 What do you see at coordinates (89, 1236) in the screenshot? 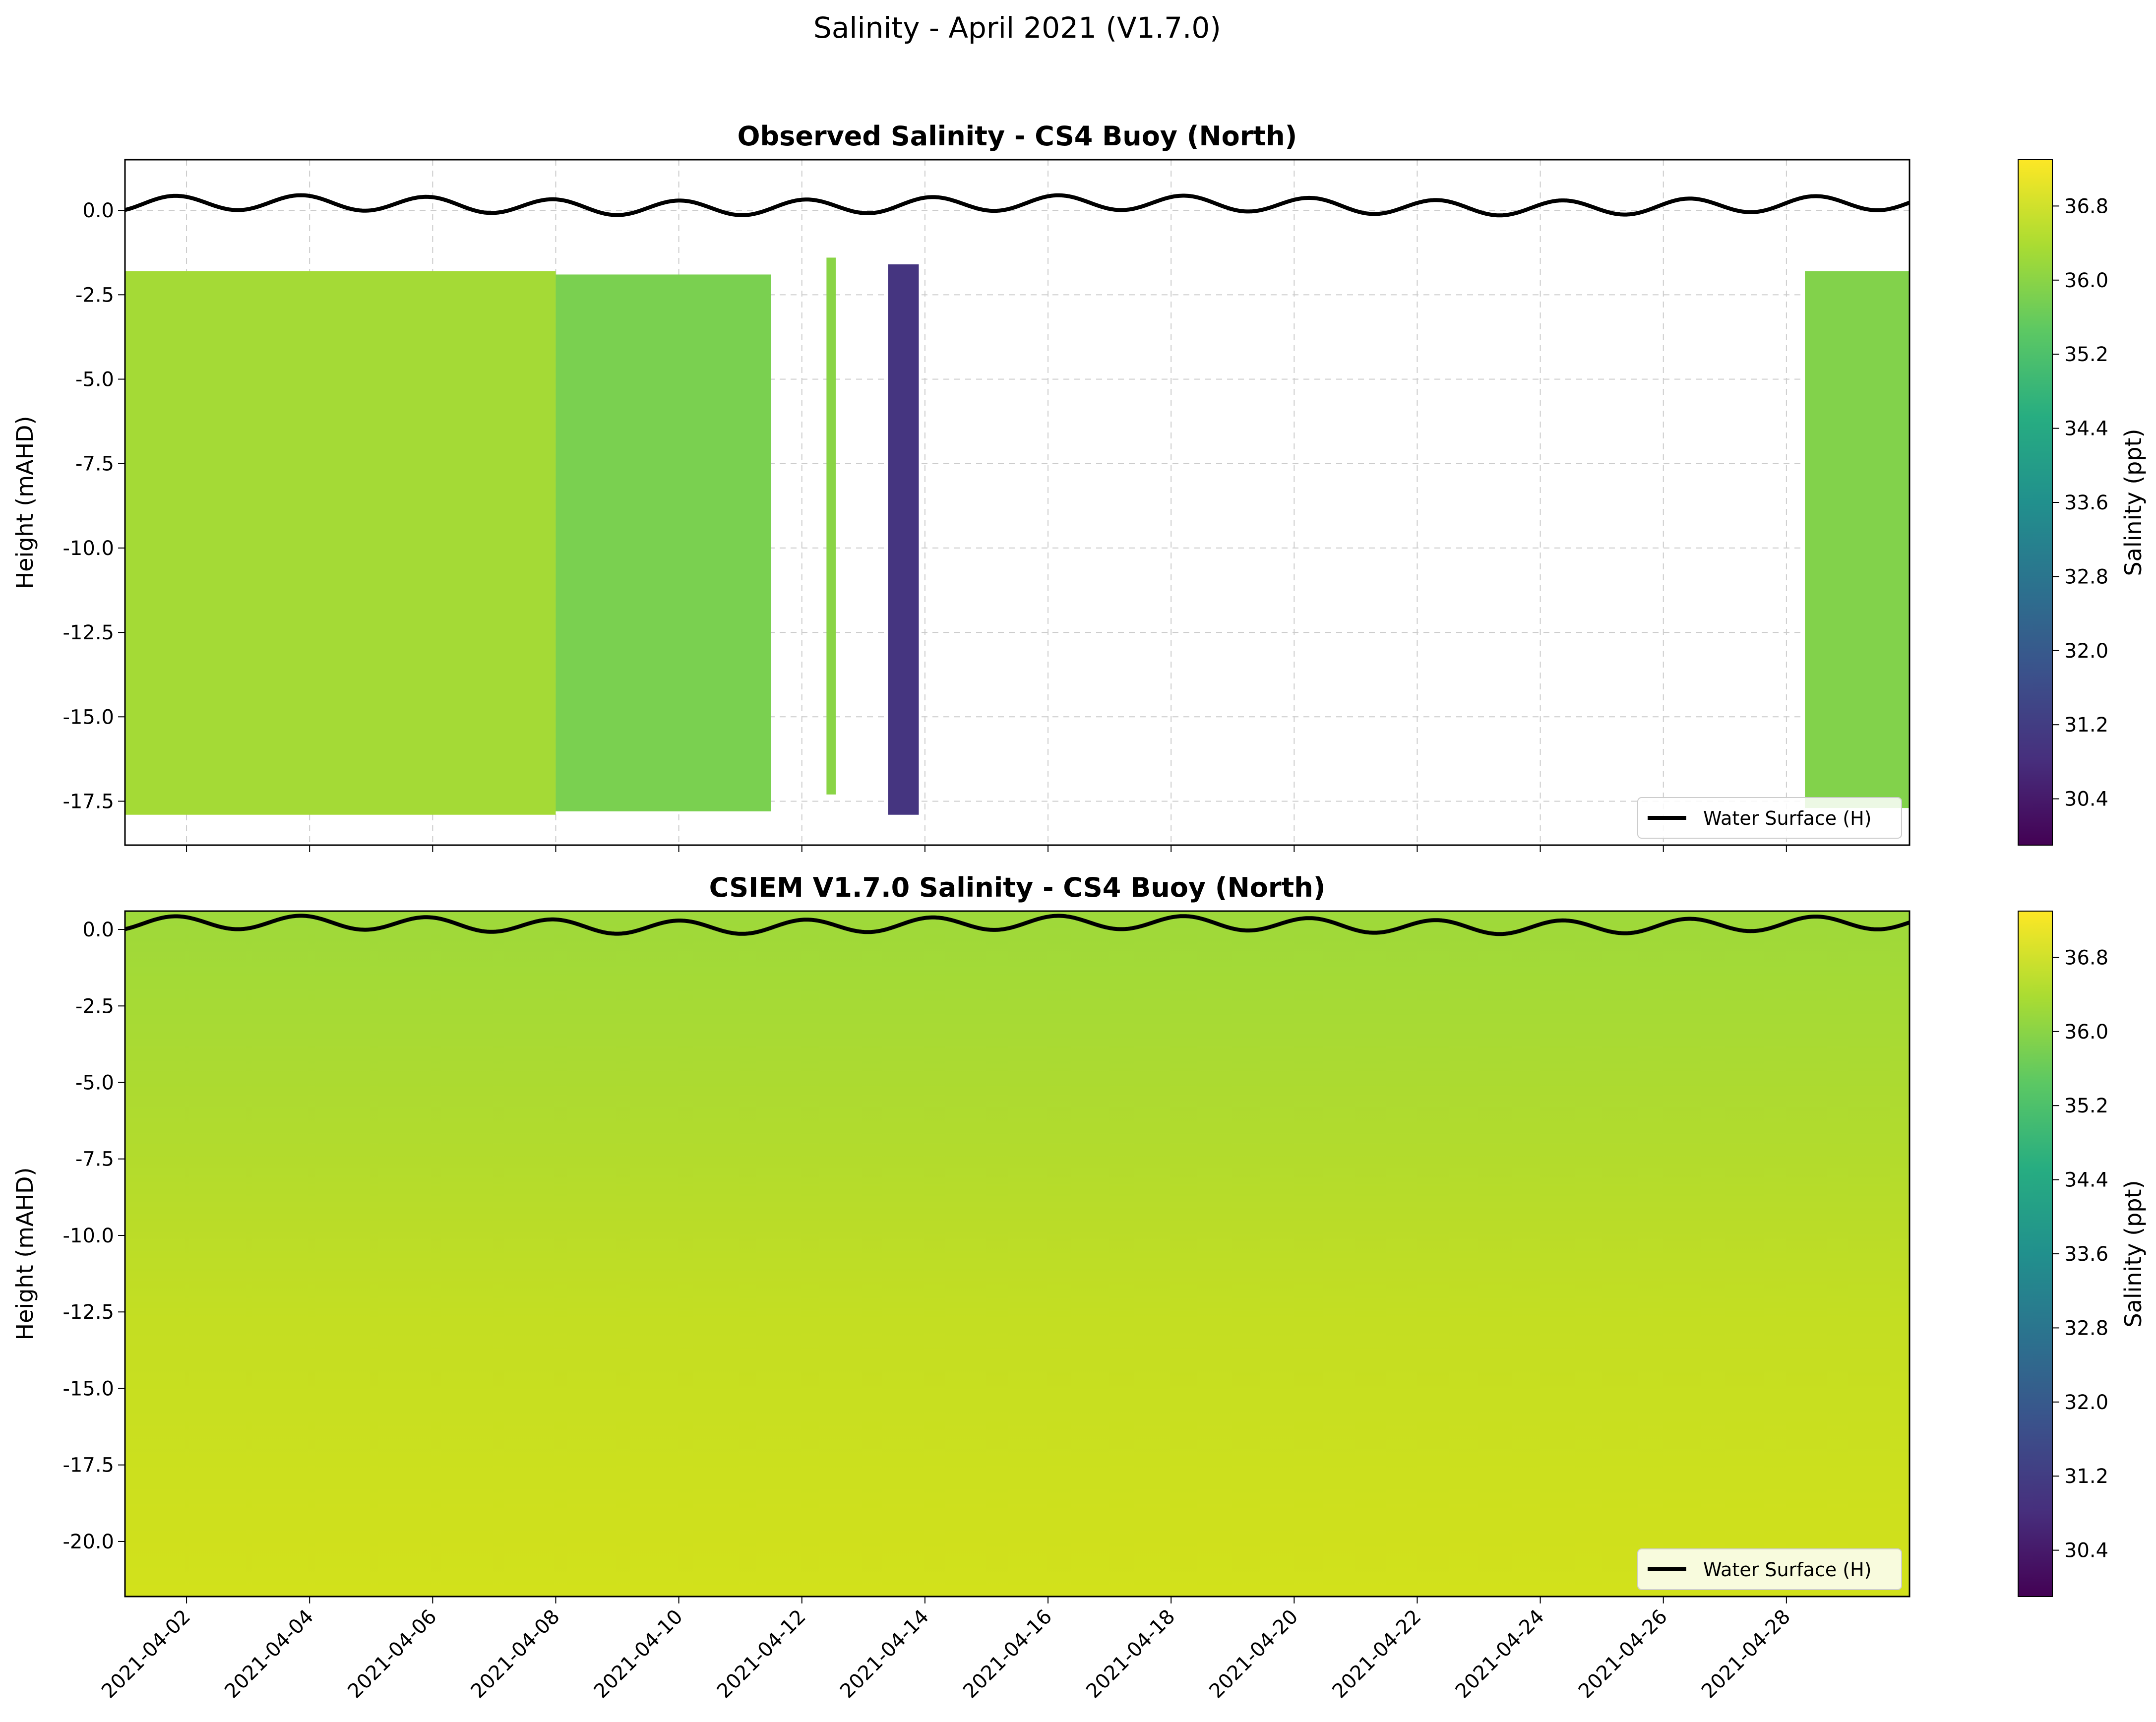
I see `model-y-tick-label: -10.0` at bounding box center [89, 1236].